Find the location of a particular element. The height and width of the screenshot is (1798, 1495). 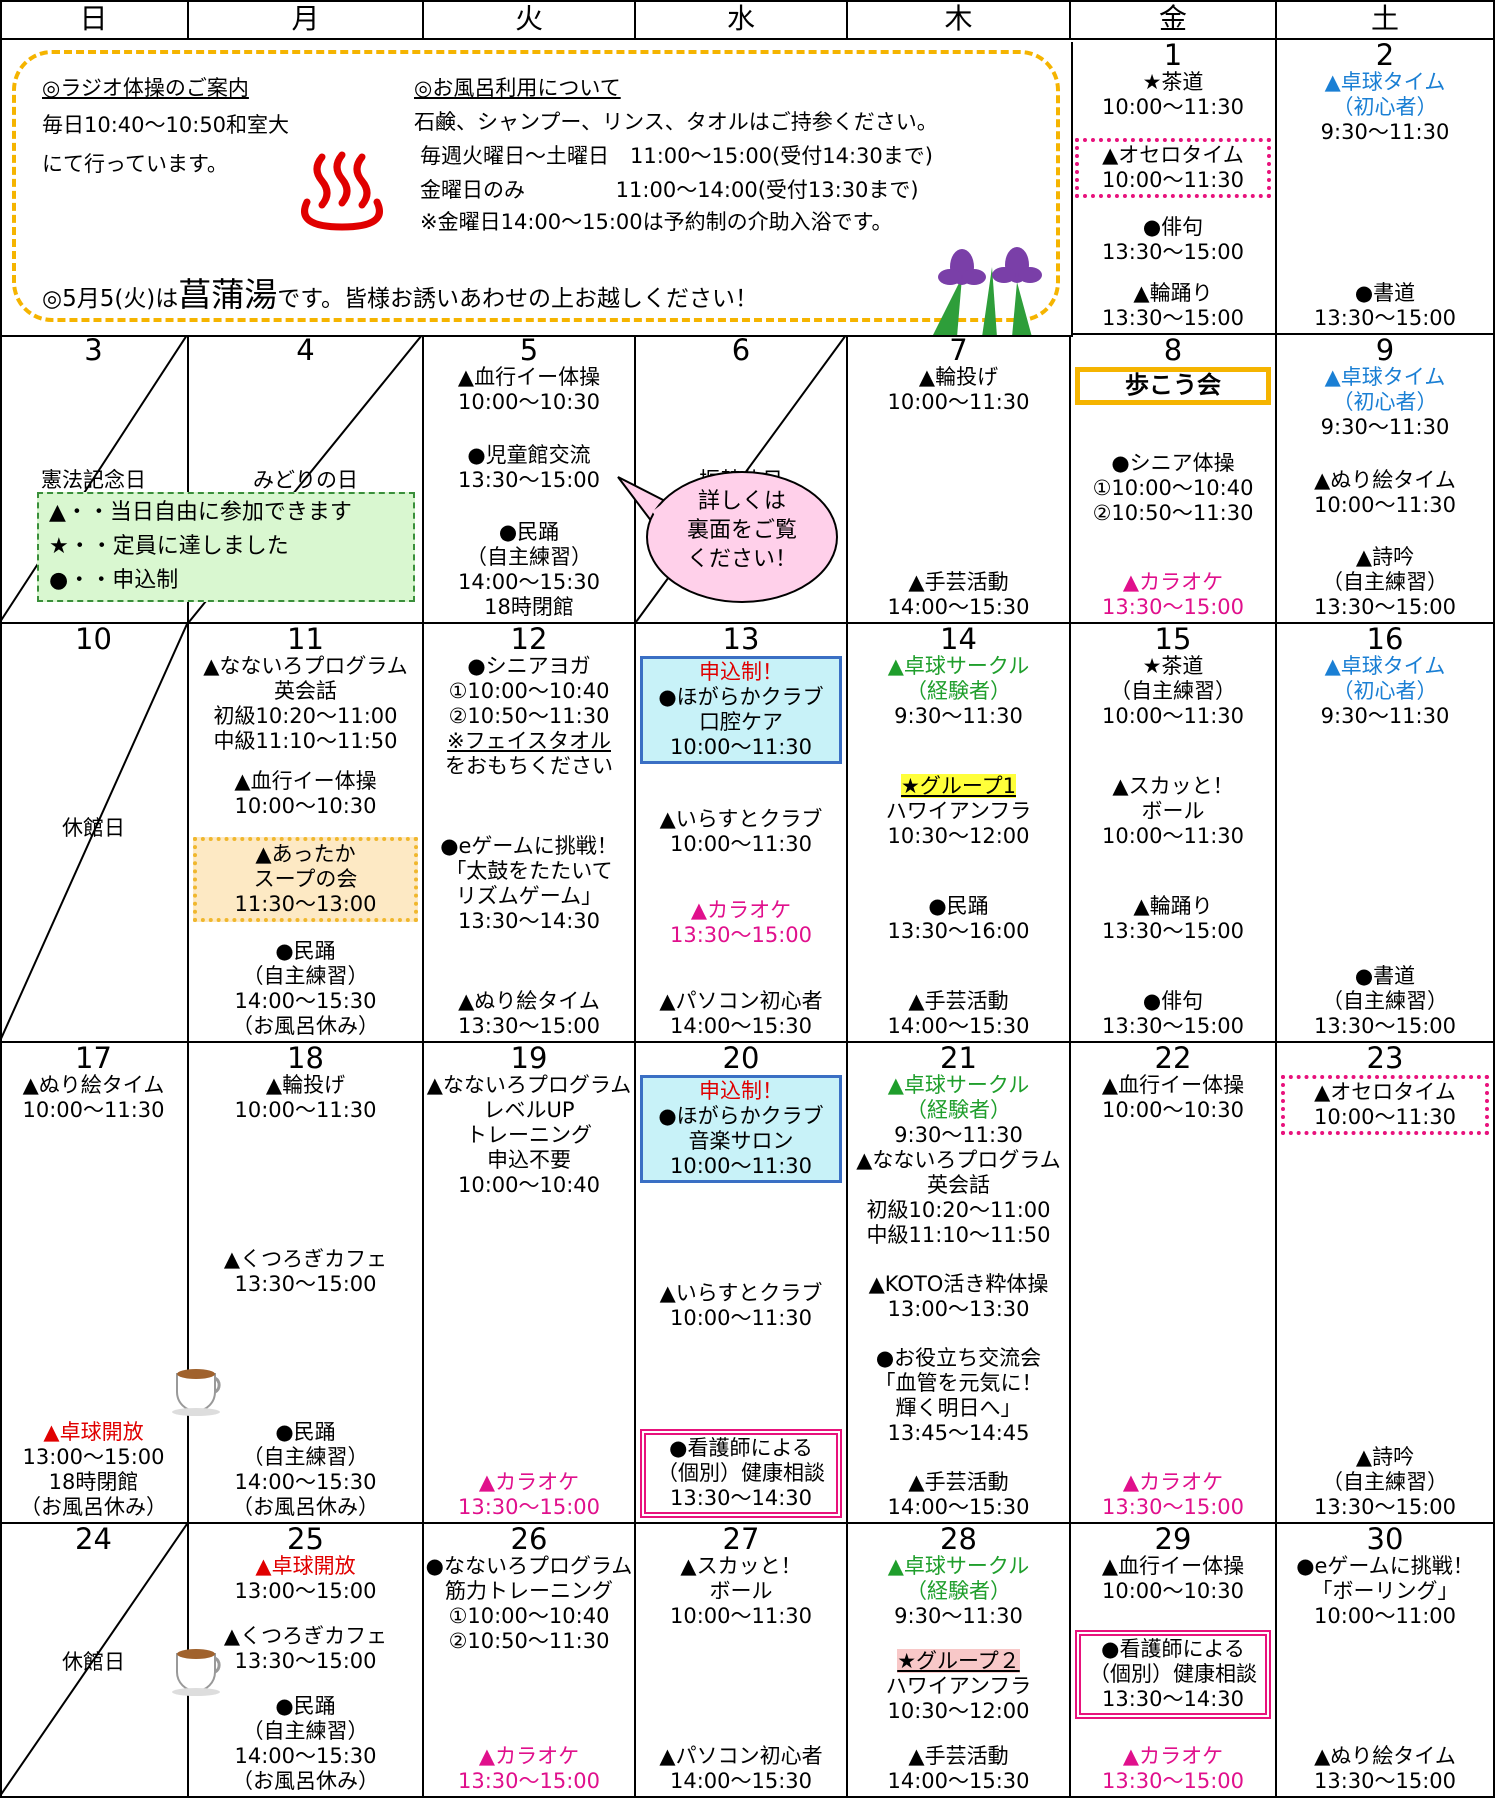

radio-line: にて行っています。 is located at coordinates (135, 164).